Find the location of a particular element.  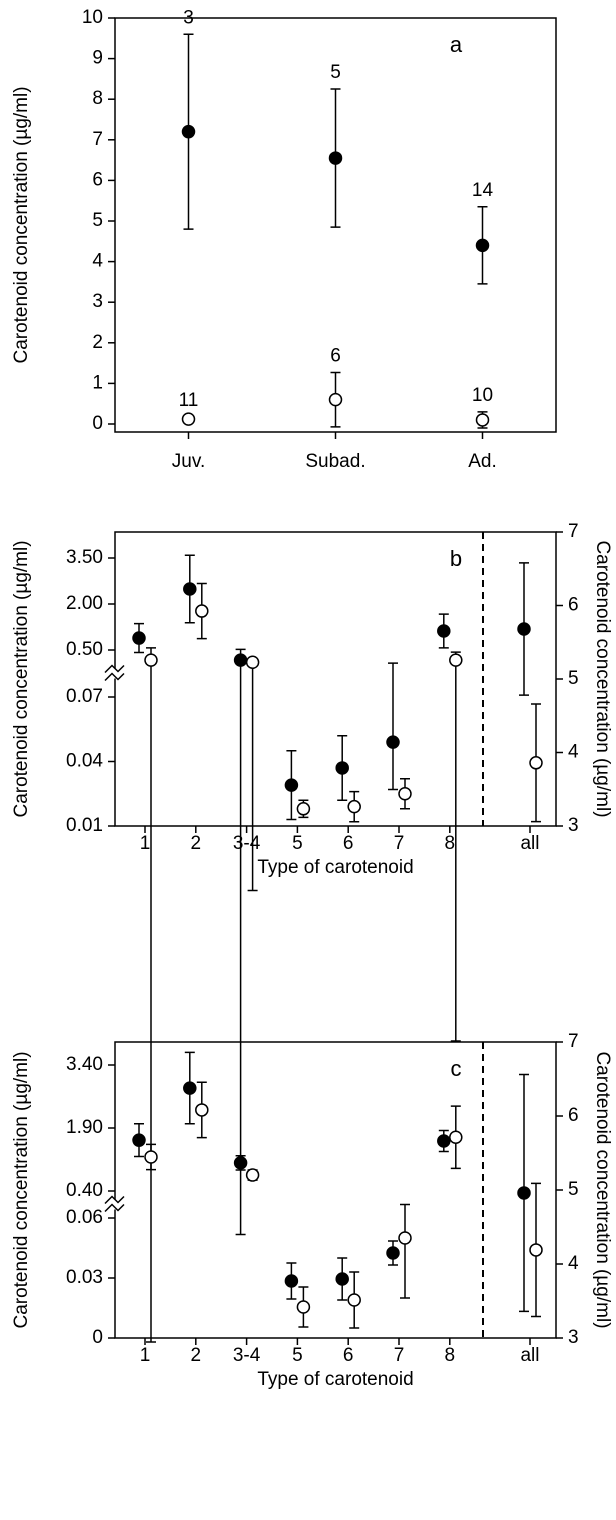

y-tick-label: 2.00 is located at coordinates (84, 603).